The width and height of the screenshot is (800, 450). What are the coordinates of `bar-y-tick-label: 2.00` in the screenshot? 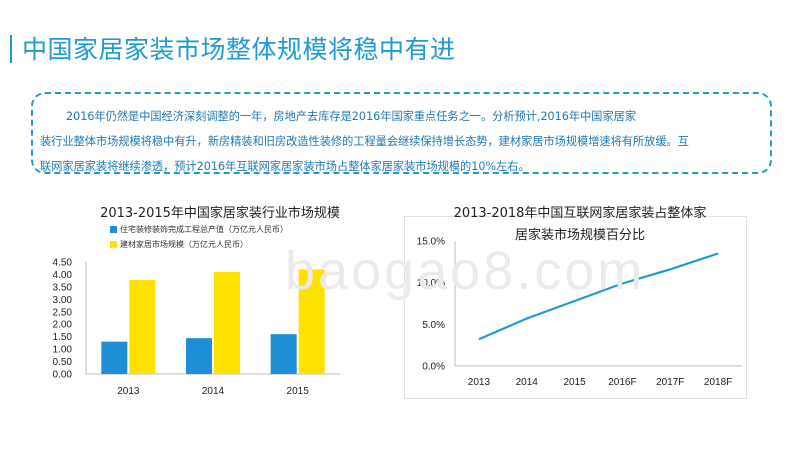 It's located at (63, 325).